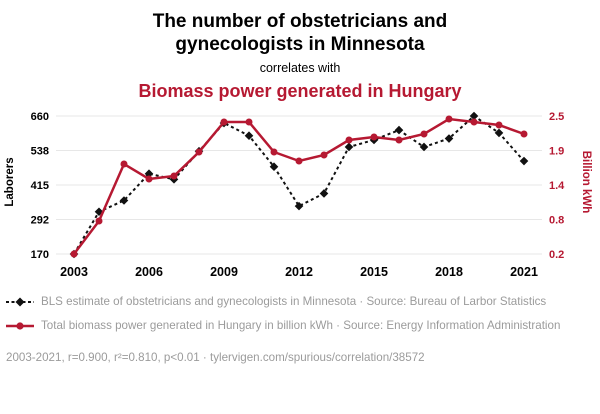  Describe the element at coordinates (40, 221) in the screenshot. I see `svg-text: 292` at that location.